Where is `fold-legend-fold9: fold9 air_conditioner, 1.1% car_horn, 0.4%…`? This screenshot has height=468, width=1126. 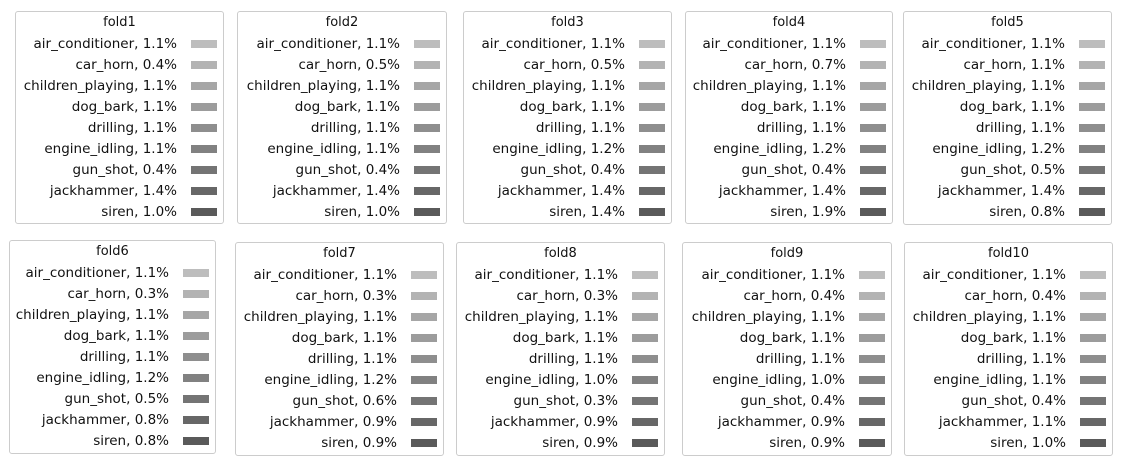 fold-legend-fold9: fold9 air_conditioner, 1.1% car_horn, 0.4%… is located at coordinates (787, 349).